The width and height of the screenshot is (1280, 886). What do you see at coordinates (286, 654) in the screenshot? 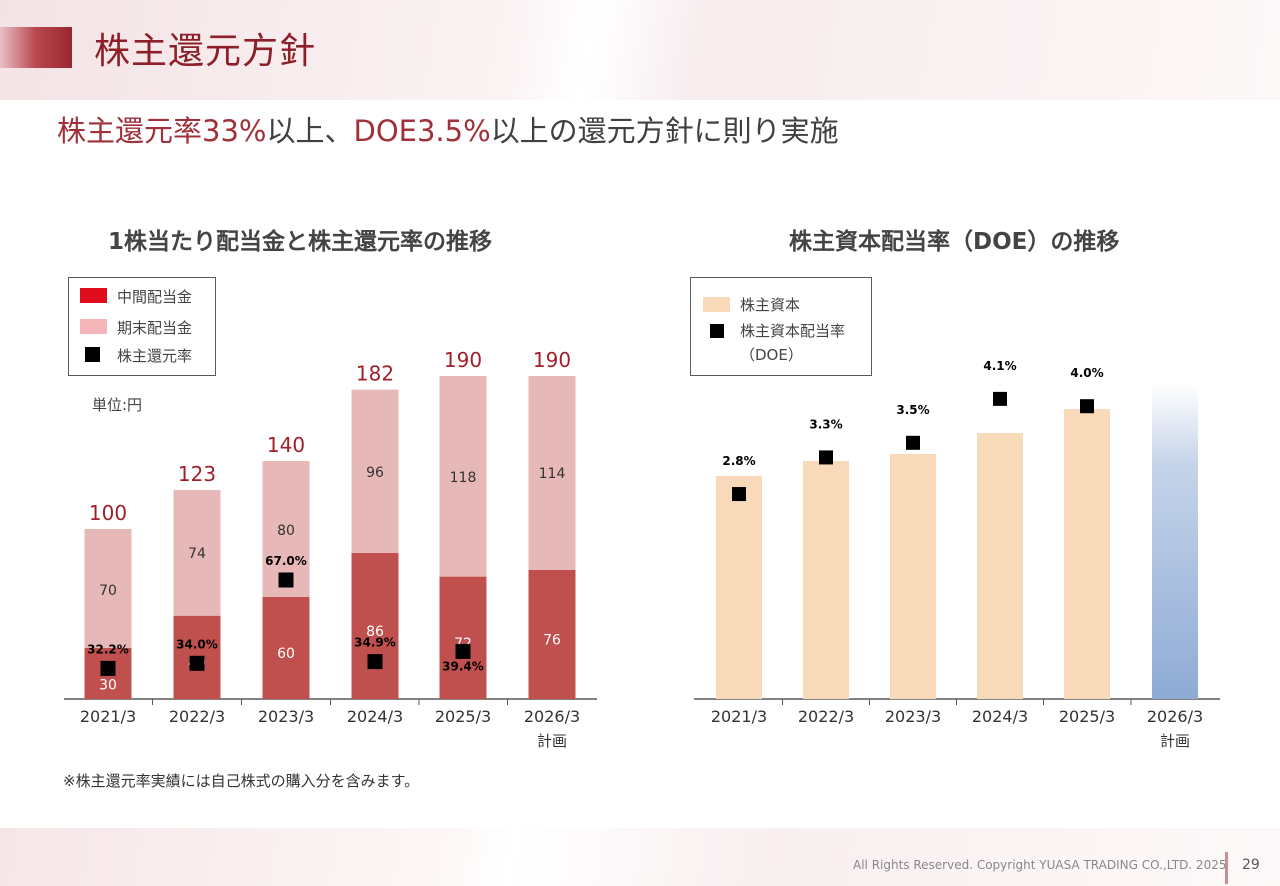
I see `dividend-label-interim: 60` at bounding box center [286, 654].